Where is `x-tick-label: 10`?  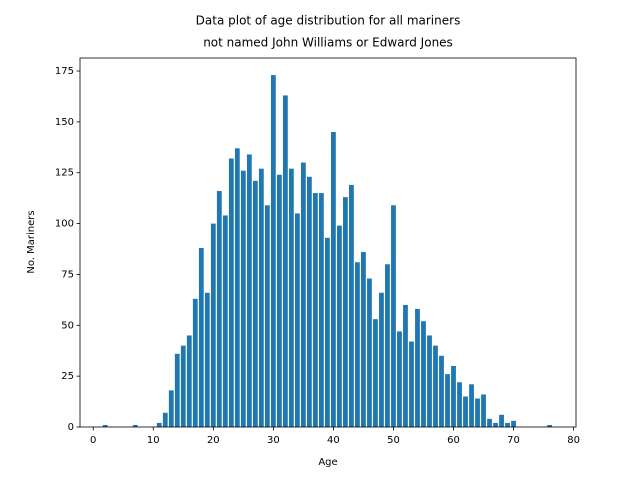 x-tick-label: 10 is located at coordinates (153, 440).